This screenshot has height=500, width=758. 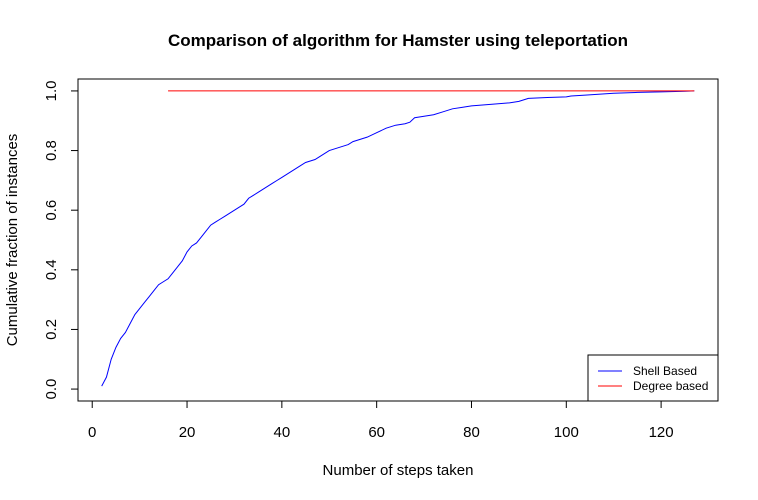 What do you see at coordinates (566, 432) in the screenshot?
I see `x-tick-label: 100` at bounding box center [566, 432].